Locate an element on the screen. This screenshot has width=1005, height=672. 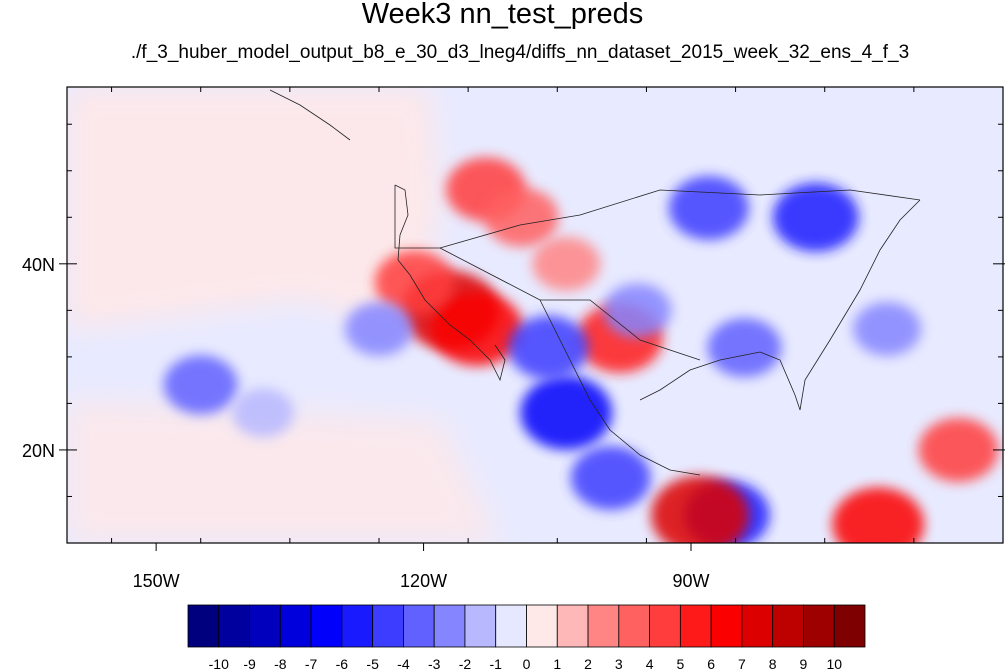
colorbar-label: -7 is located at coordinates (311, 664).